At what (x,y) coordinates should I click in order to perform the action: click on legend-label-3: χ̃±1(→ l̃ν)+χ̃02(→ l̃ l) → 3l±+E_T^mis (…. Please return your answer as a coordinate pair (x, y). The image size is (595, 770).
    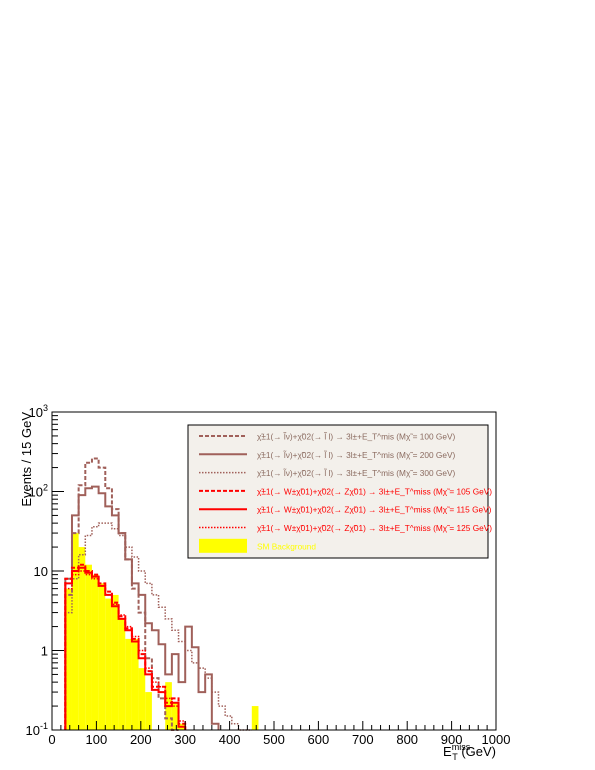
    Looking at the image, I should click on (356, 473).